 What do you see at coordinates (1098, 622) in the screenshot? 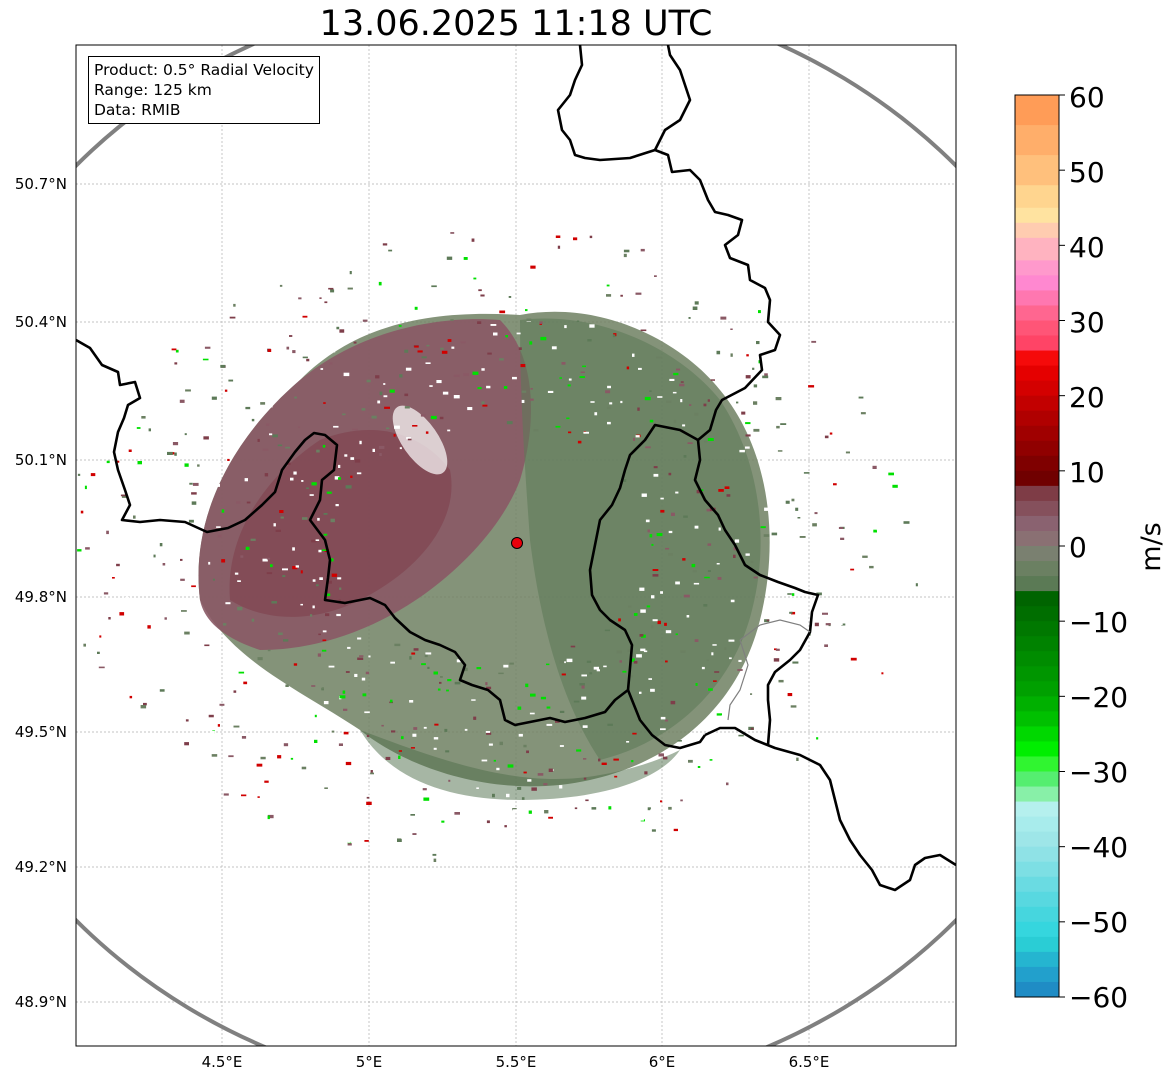
I see `colorbar-tick-label: −10` at bounding box center [1098, 622].